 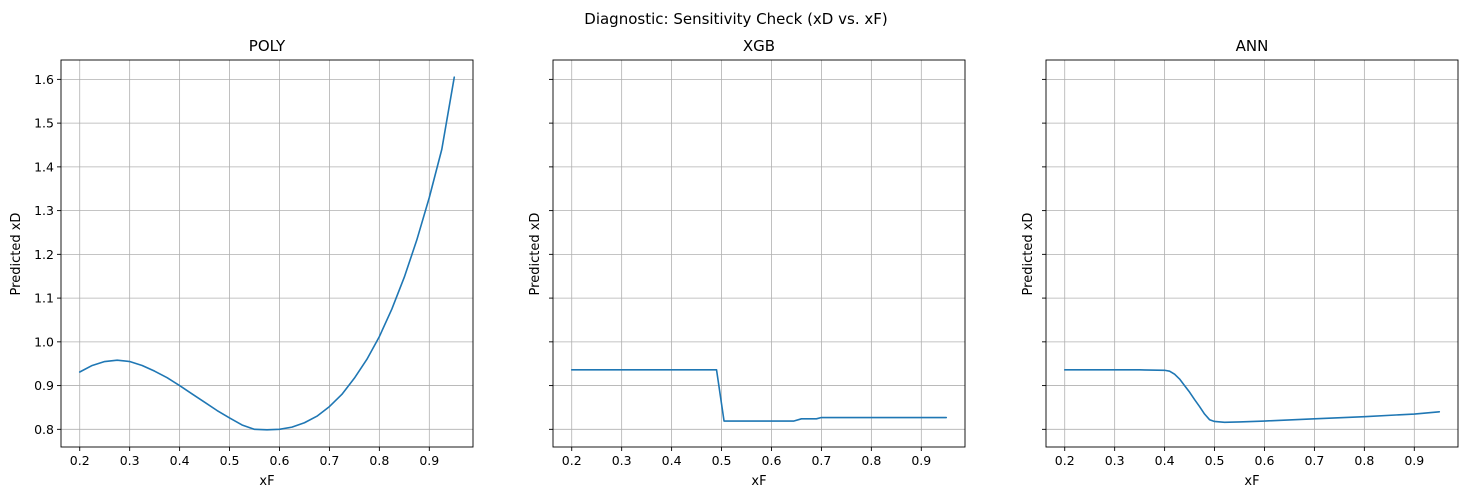 What do you see at coordinates (44, 210) in the screenshot?
I see `y-tick-label: 1.3` at bounding box center [44, 210].